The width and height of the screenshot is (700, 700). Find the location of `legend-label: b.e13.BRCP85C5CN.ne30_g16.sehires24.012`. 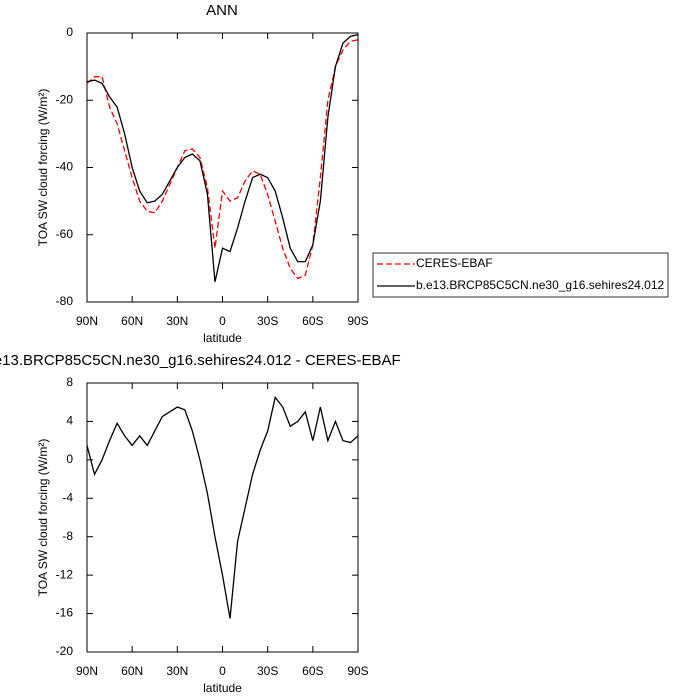

legend-label: b.e13.BRCP85C5CN.ne30_g16.sehires24.012 is located at coordinates (540, 285).